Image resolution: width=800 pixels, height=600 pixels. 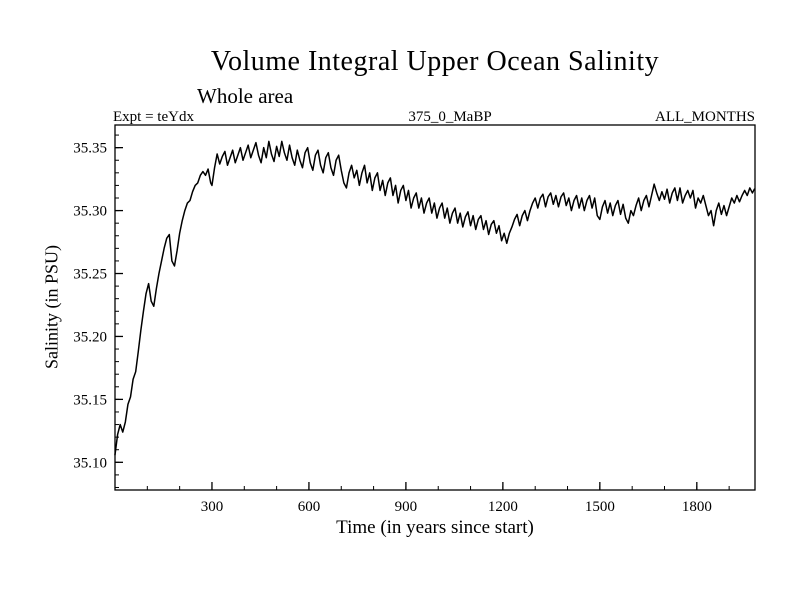 What do you see at coordinates (51, 307) in the screenshot?
I see `y-axis-label: Salinity (in PSU)` at bounding box center [51, 307].